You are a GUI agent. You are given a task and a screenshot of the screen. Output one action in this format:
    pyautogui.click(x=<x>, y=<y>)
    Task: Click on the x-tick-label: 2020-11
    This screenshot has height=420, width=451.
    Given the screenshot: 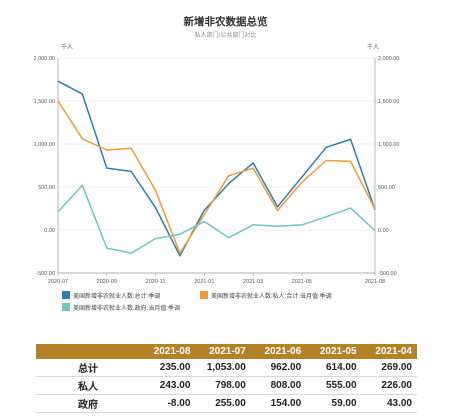 What is the action you would take?
    pyautogui.click(x=156, y=282)
    